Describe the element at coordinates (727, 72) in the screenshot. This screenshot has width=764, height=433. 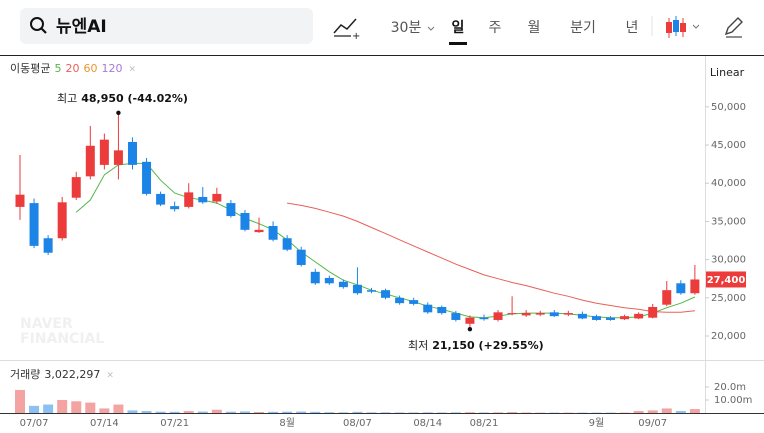
I see `scale-mode: Linear` at that location.